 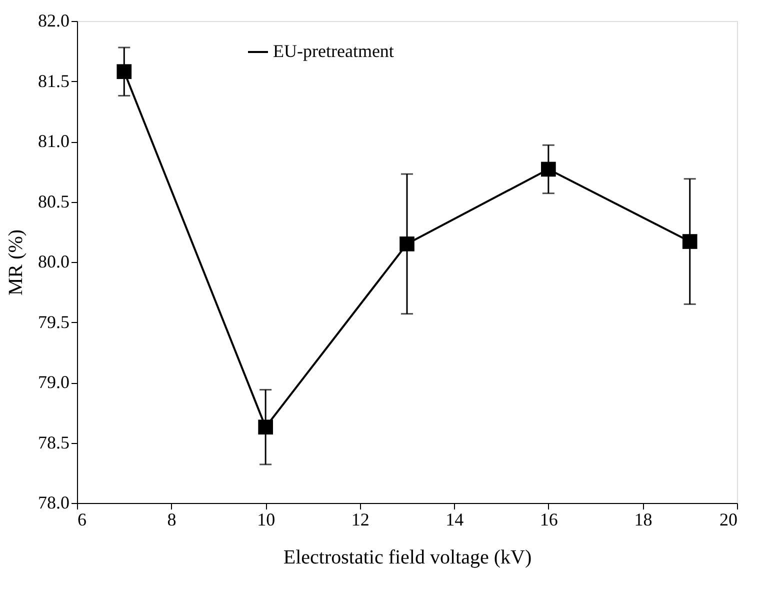 What do you see at coordinates (455, 520) in the screenshot?
I see `x-tick-label: 14` at bounding box center [455, 520].